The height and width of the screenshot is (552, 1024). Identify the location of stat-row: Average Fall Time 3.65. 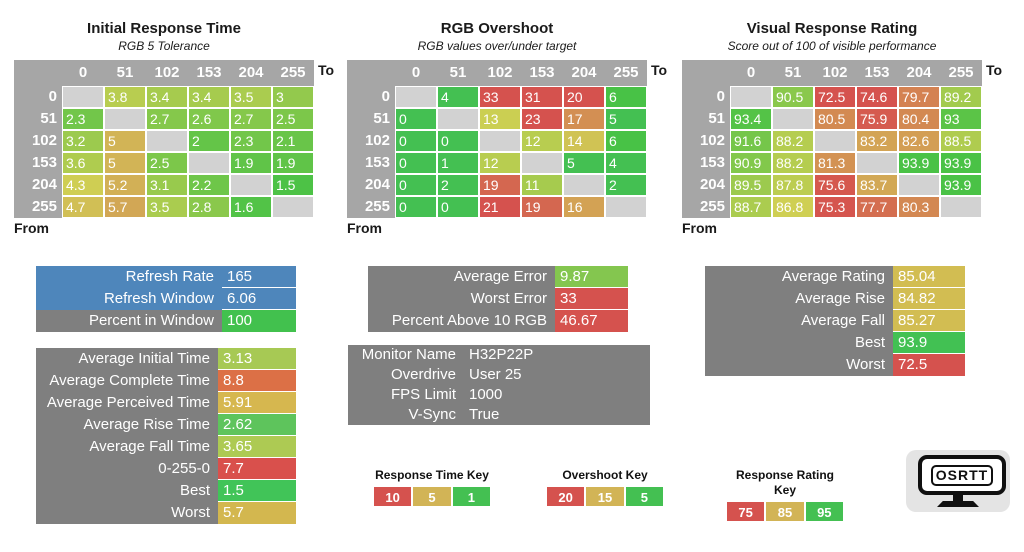
(166, 447).